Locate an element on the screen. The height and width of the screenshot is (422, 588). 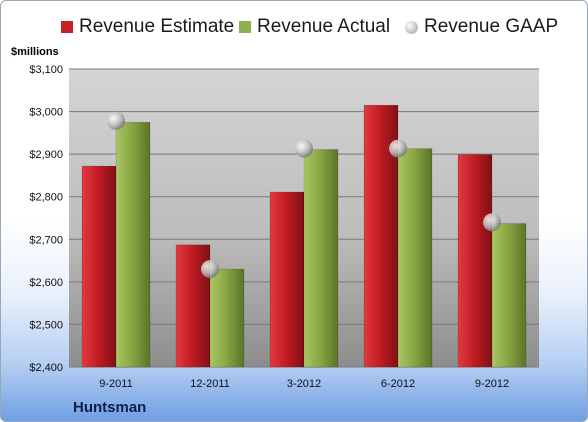
y-tick-label: $2,800 is located at coordinates (46, 198).